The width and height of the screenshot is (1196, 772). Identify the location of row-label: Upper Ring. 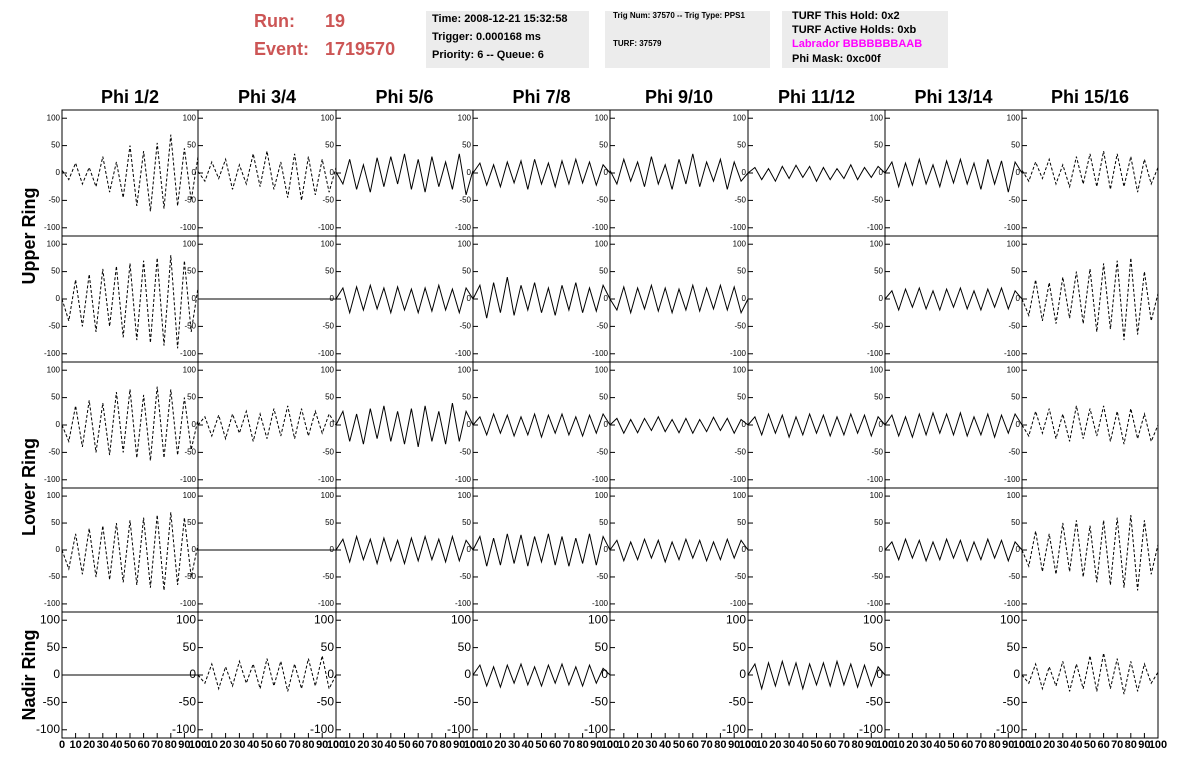
(29, 236).